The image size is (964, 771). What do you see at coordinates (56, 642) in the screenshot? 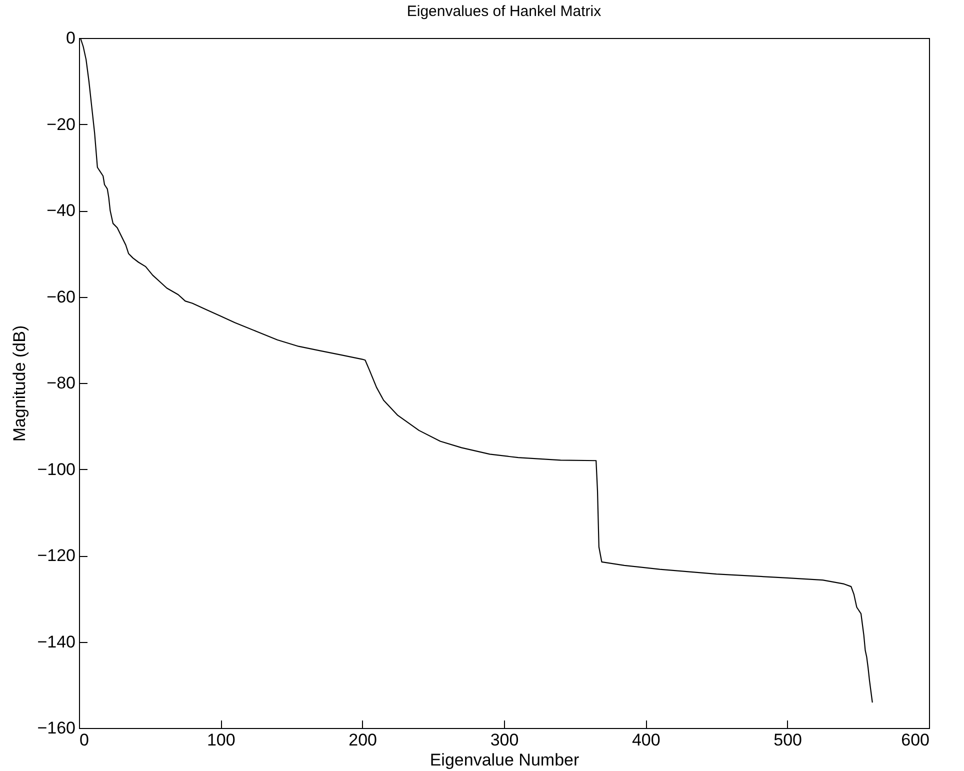
I see `y-tick-label: −140` at bounding box center [56, 642].